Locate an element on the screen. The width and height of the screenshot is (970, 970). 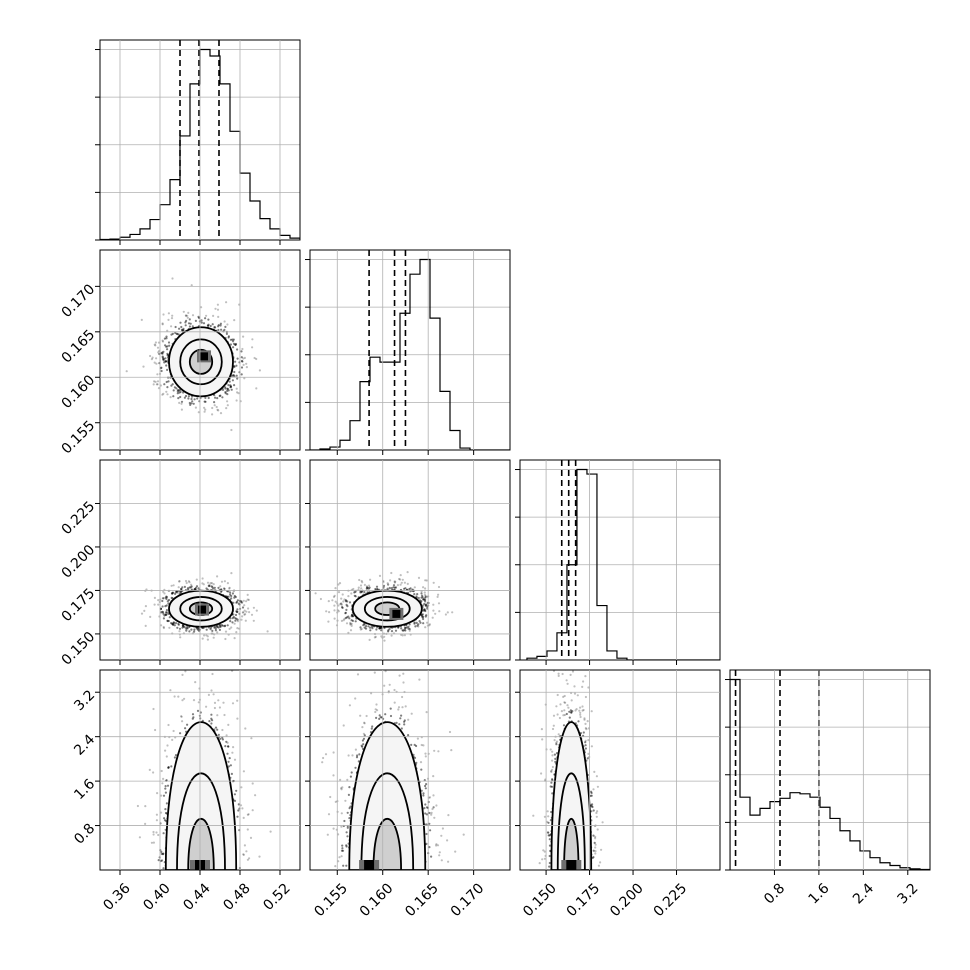
hist-cell-3-axes: 0.8 1.6 2.4 3.2 is located at coordinates (841, 789).